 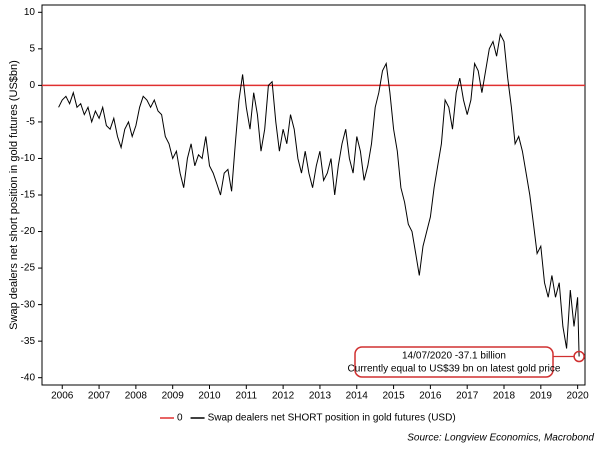 What do you see at coordinates (62, 396) in the screenshot?
I see `x-tick-label: 2006` at bounding box center [62, 396].